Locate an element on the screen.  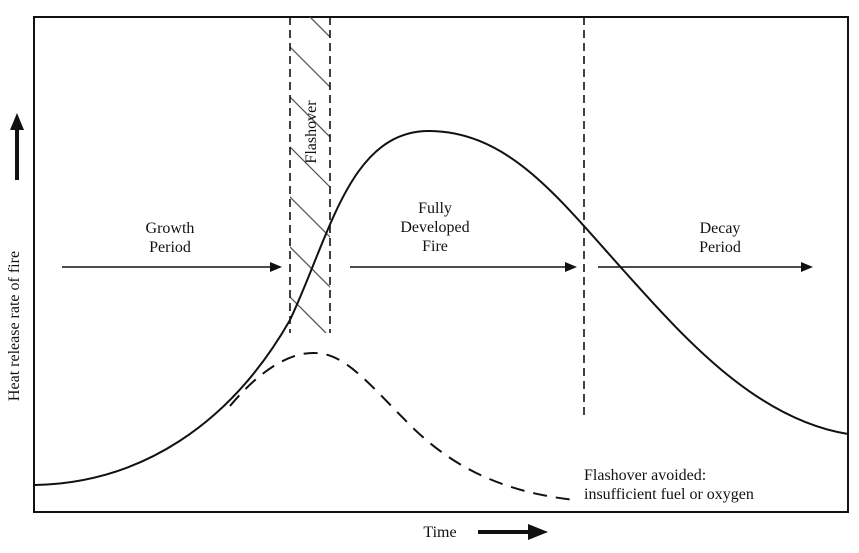
growth-label-line-2: Period is located at coordinates (170, 247).